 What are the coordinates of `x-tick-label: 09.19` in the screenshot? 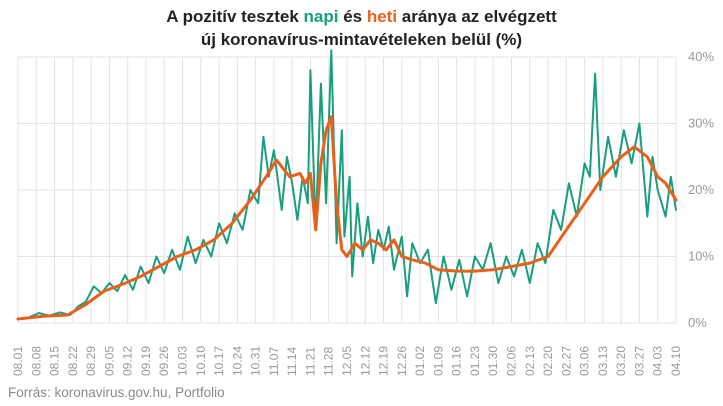 It's located at (146, 361).